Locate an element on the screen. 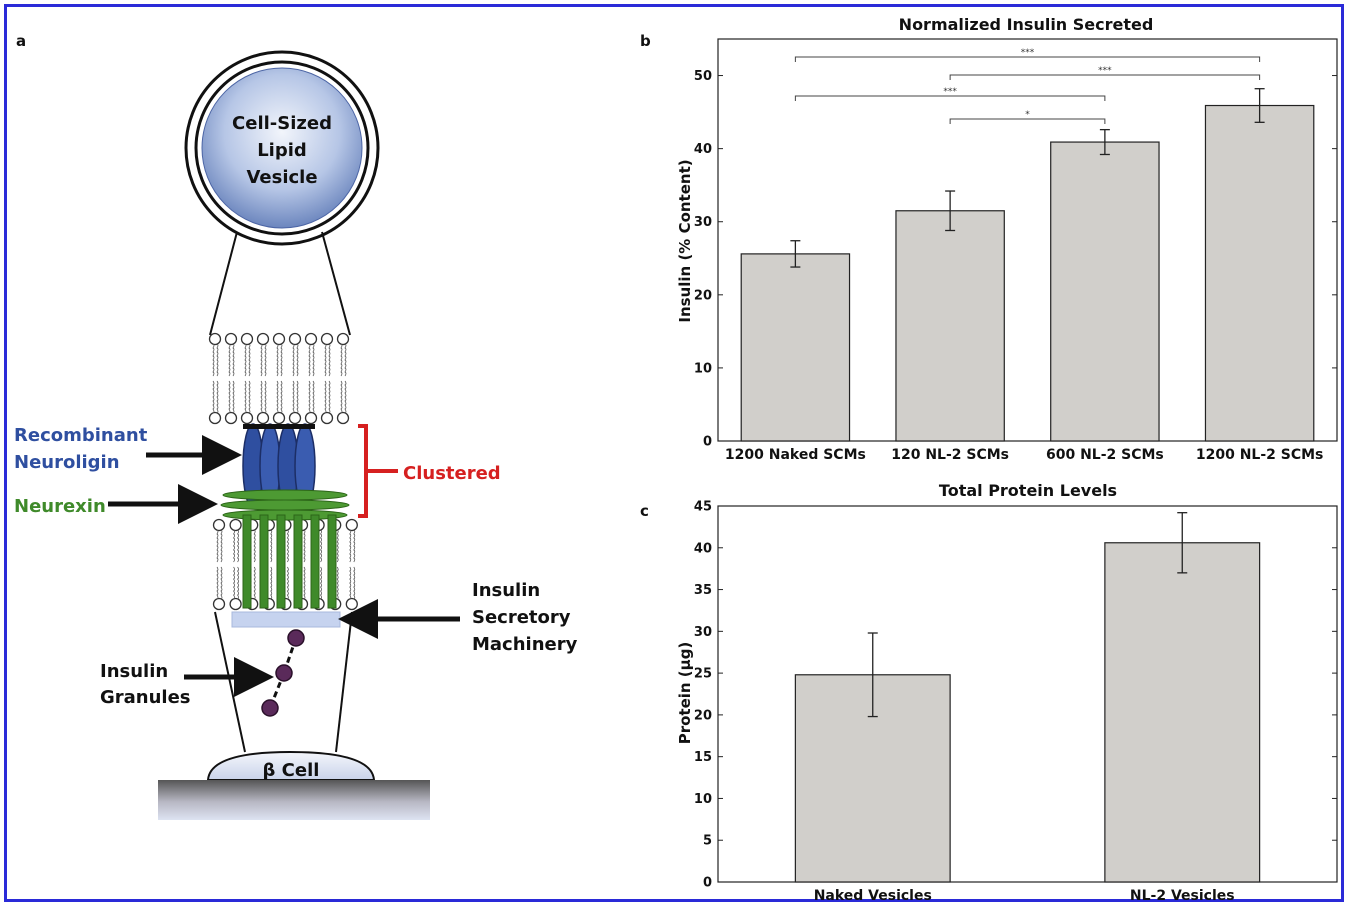 This screenshot has width=1352, height=908. chart-b-significance-bracket-4: * is located at coordinates (1027, 117).